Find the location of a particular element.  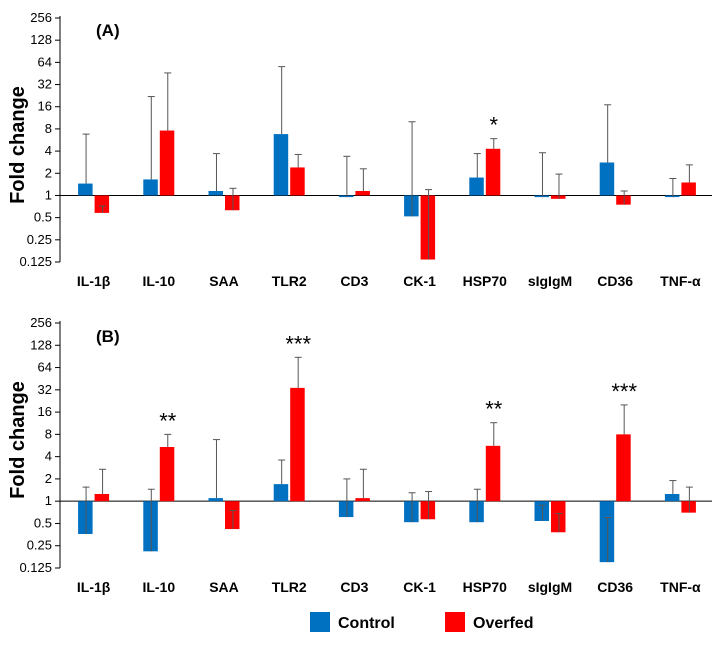

panel-label-1: (A) is located at coordinates (108, 30).